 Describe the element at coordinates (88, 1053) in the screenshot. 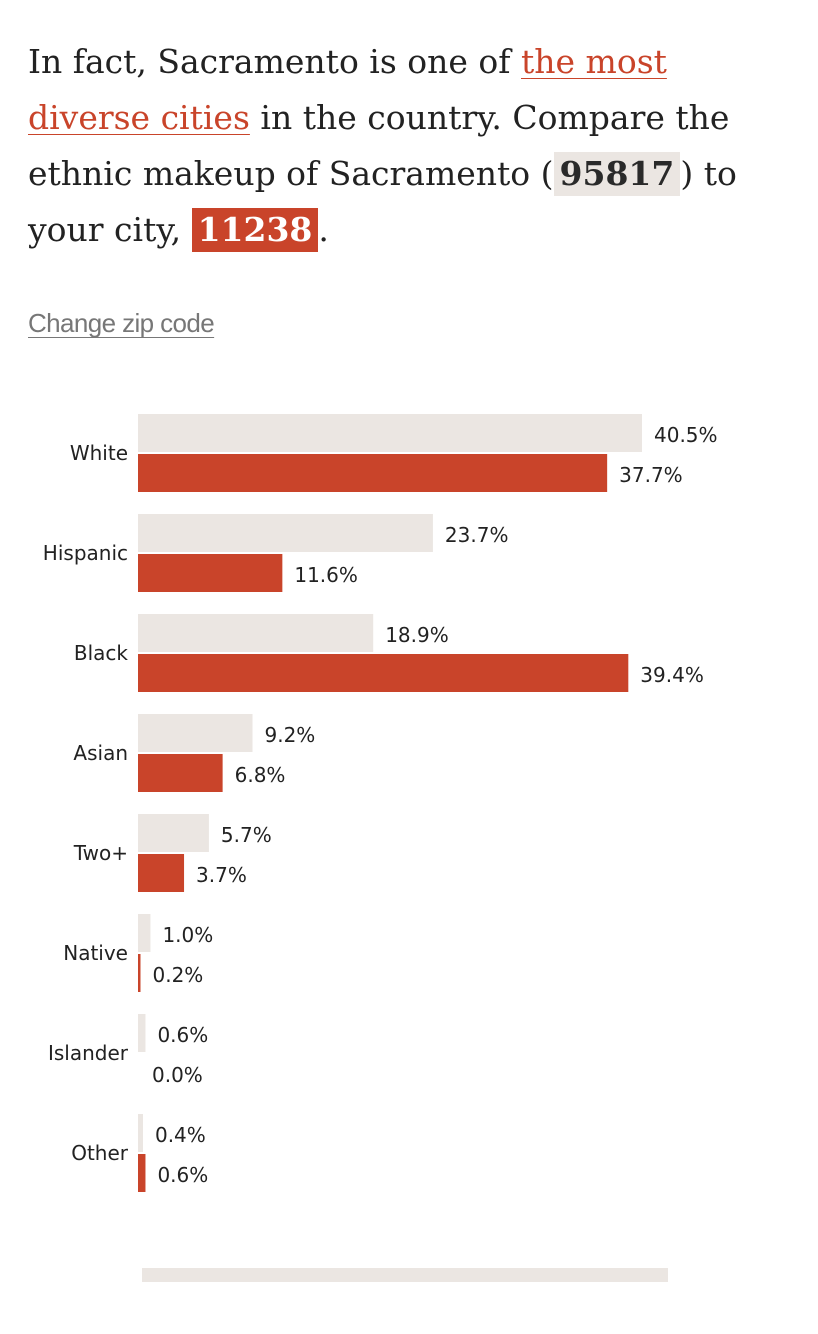

I see `category-label-islander: Islander` at that location.